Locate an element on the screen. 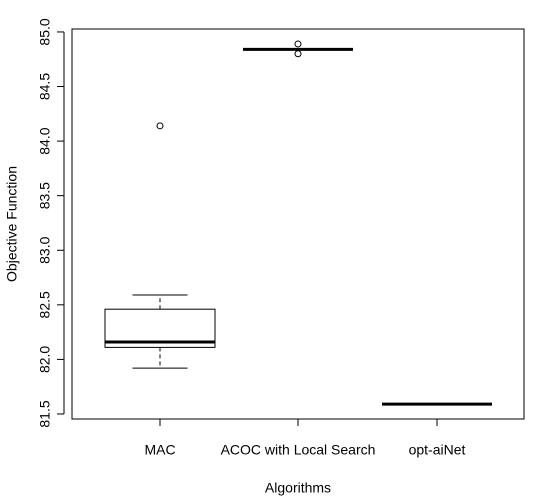 The image size is (533, 501). x-axis-label: Algorithms is located at coordinates (298, 488).